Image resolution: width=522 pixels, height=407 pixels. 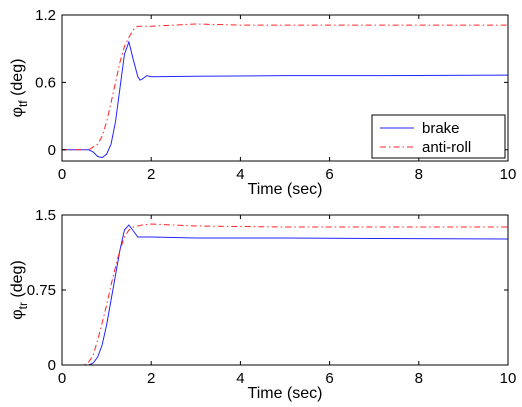 What do you see at coordinates (45, 215) in the screenshot?
I see `y-tick-label: 1.5` at bounding box center [45, 215].